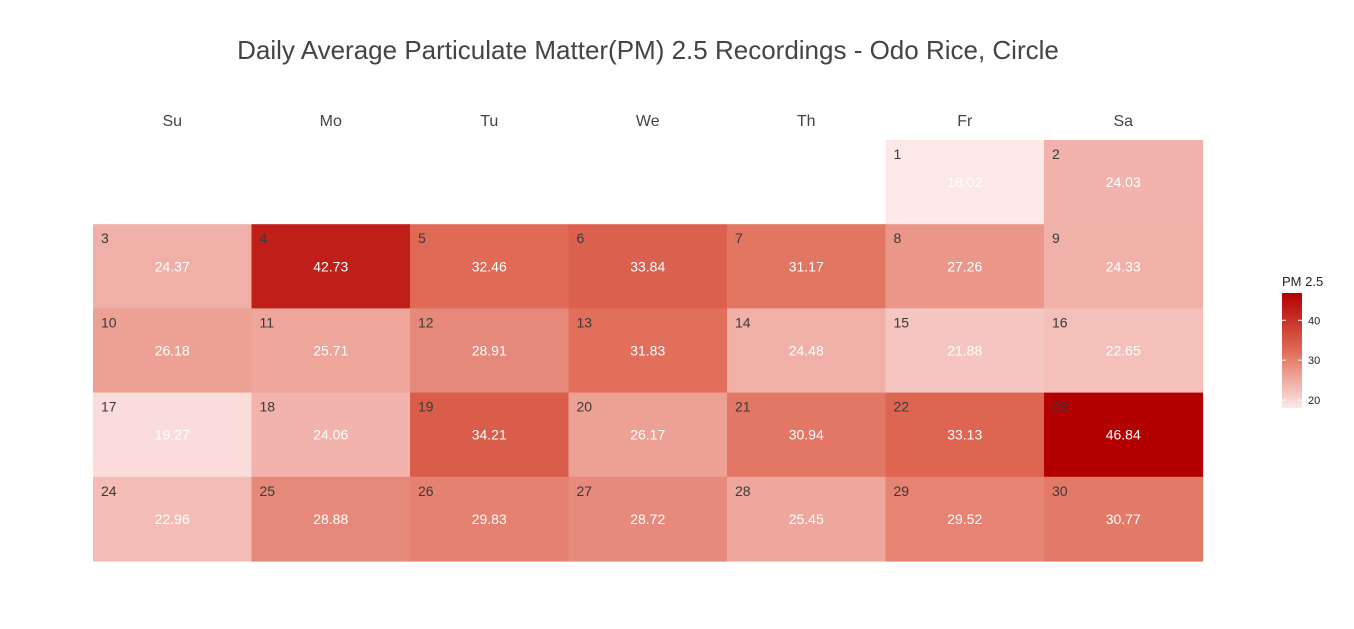 Image resolution: width=1354 pixels, height=629 pixels. What do you see at coordinates (1124, 266) in the screenshot?
I see `day-cell-9: 924.33` at bounding box center [1124, 266].